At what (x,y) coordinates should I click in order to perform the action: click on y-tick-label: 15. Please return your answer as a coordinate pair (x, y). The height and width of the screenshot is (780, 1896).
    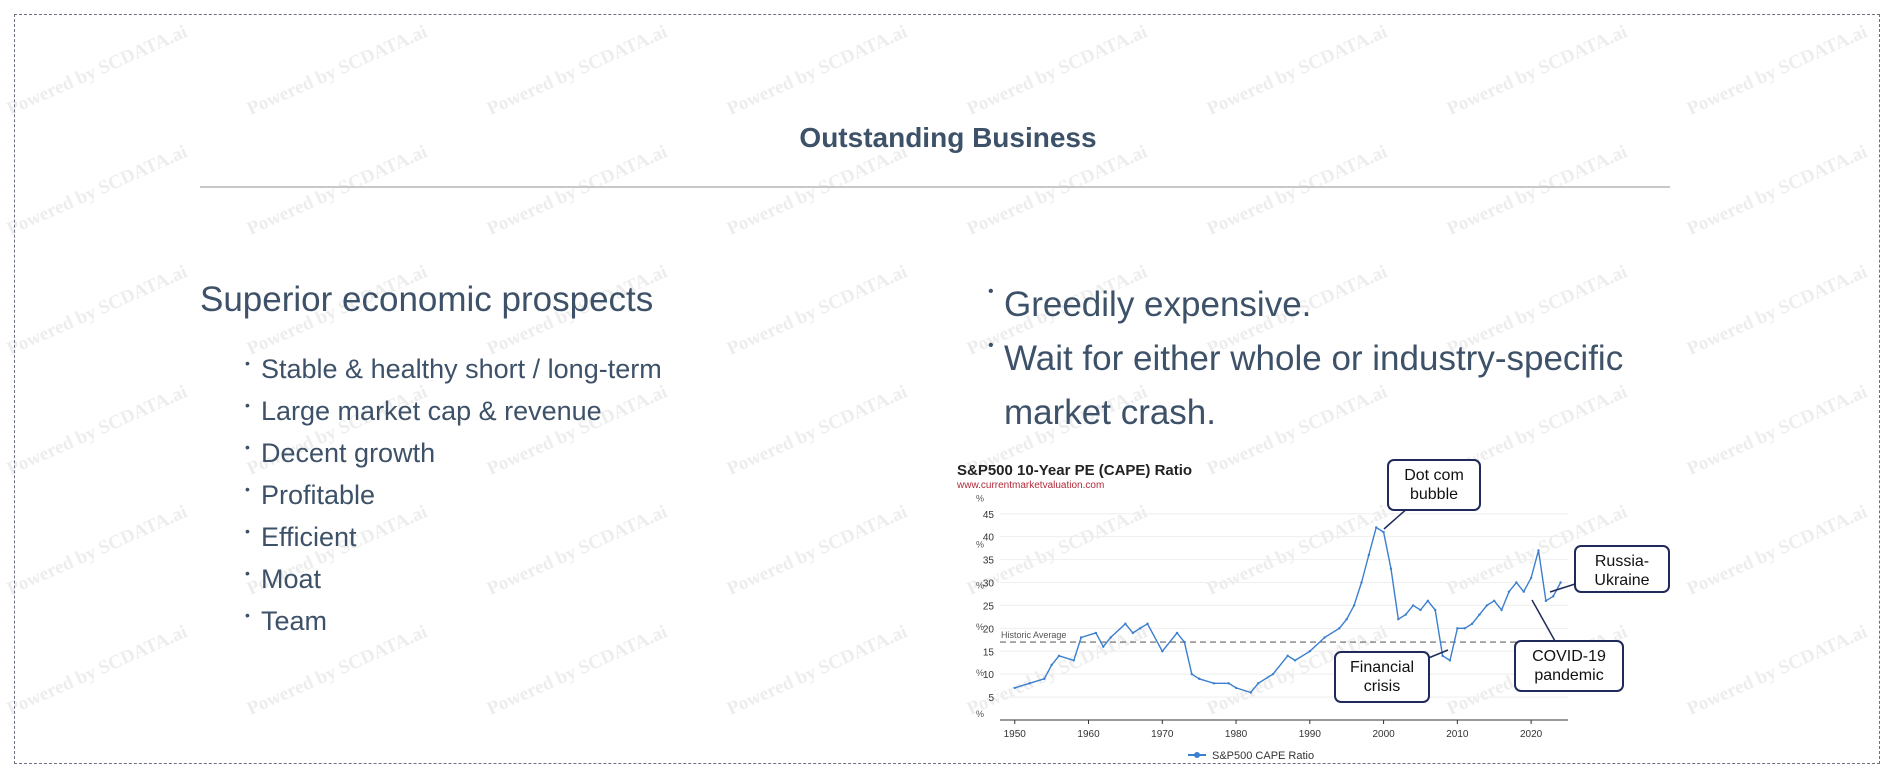
    Looking at the image, I should click on (989, 652).